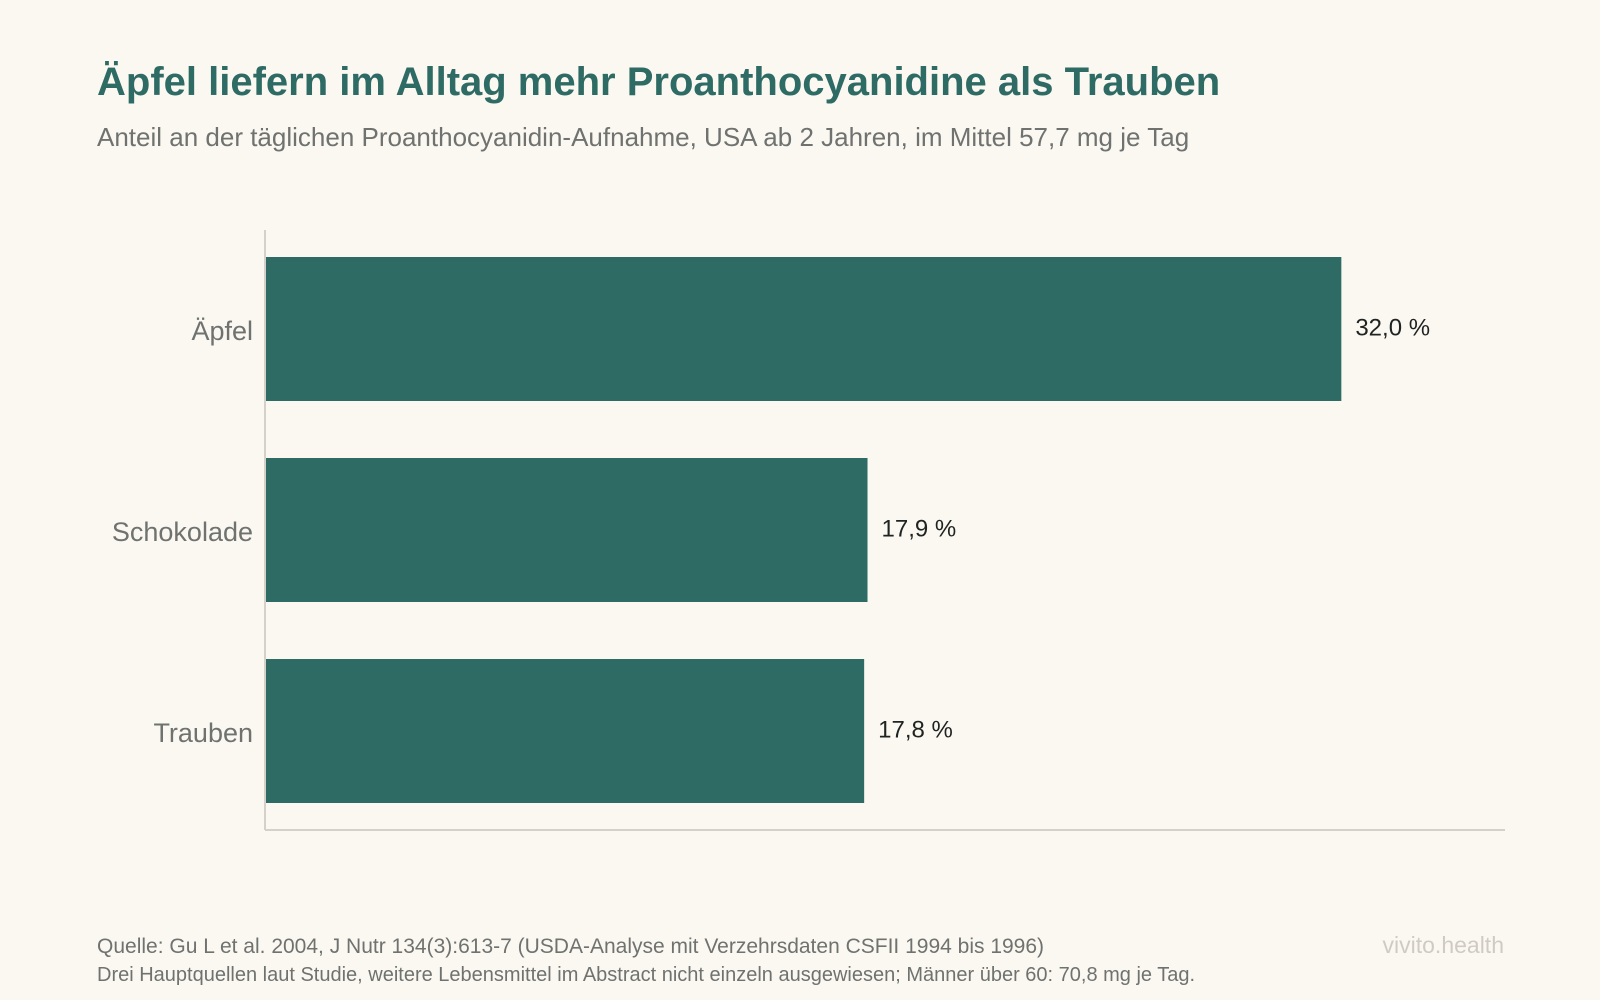  What do you see at coordinates (203, 733) in the screenshot?
I see `category-label: Trauben` at bounding box center [203, 733].